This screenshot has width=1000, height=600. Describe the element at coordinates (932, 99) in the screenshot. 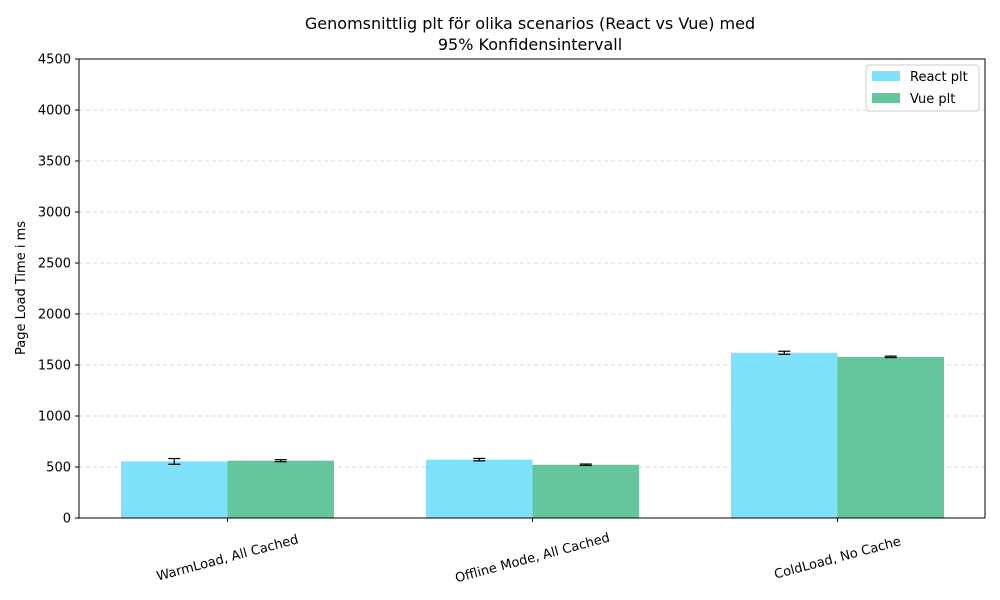

I see `legend-label-vue: Vue plt` at that location.